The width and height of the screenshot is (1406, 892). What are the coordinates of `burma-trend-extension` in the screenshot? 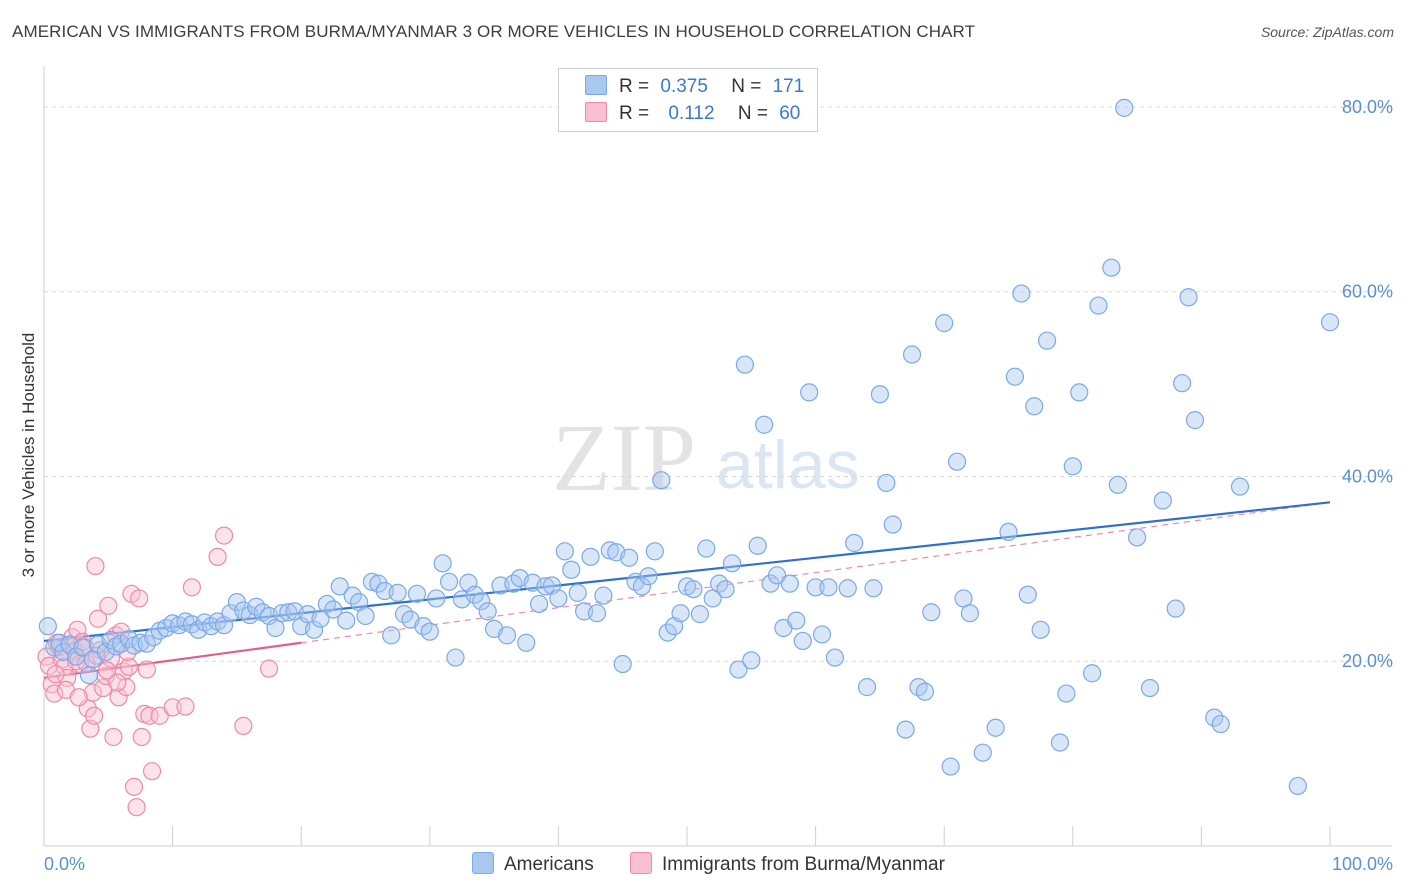 It's located at (816, 572).